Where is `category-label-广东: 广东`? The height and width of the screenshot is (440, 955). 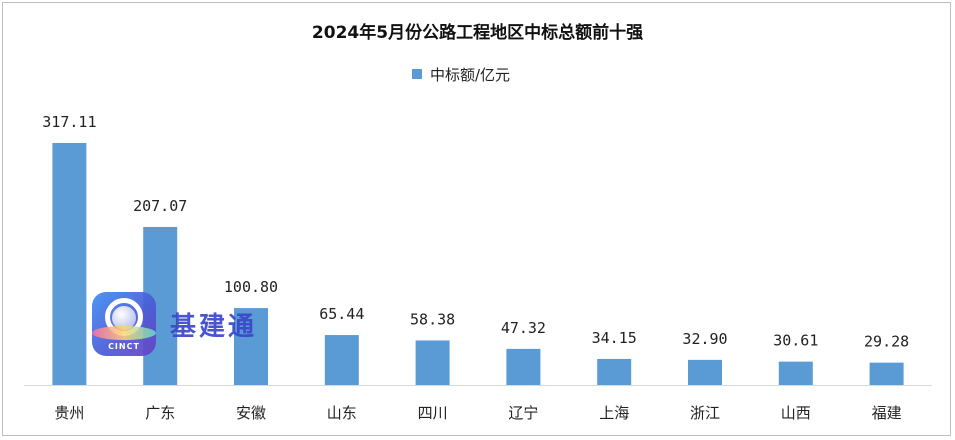
category-label-广东: 广东 is located at coordinates (160, 413).